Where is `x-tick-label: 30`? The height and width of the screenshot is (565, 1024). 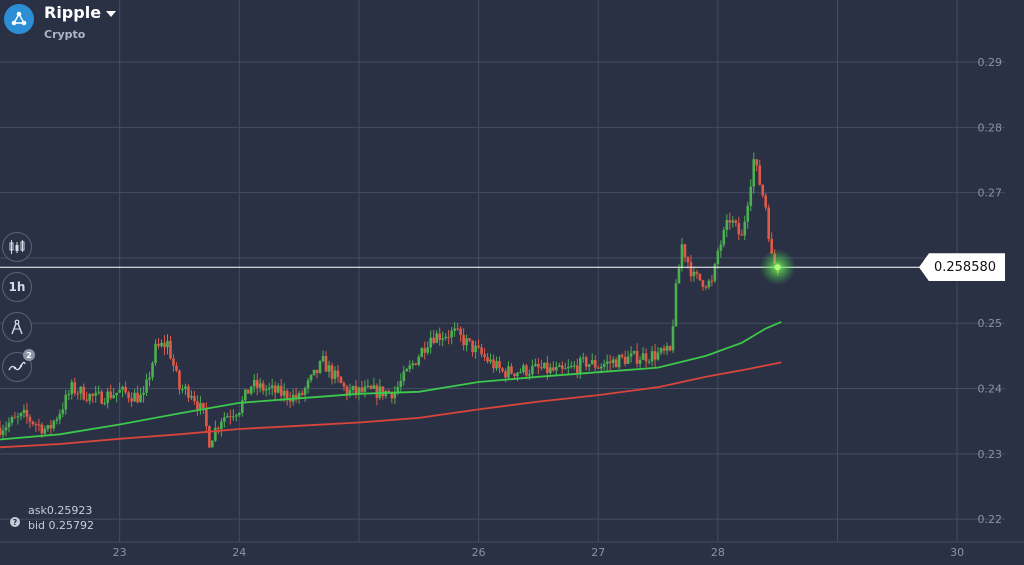 x-tick-label: 30 is located at coordinates (957, 552).